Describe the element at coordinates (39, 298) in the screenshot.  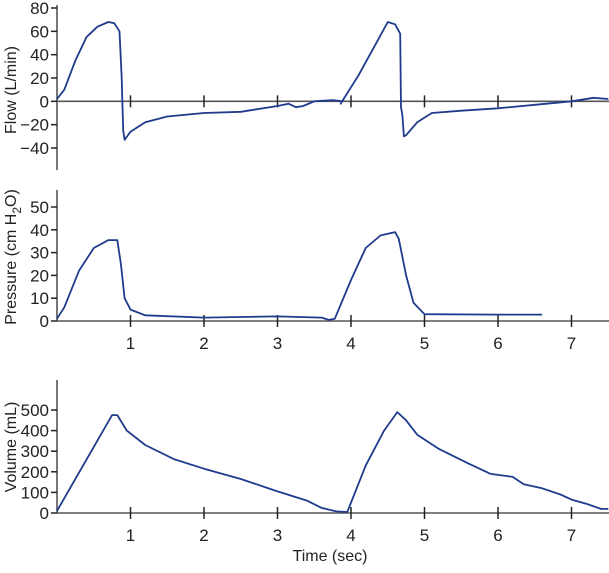
I see `y-tick-label: 10` at that location.